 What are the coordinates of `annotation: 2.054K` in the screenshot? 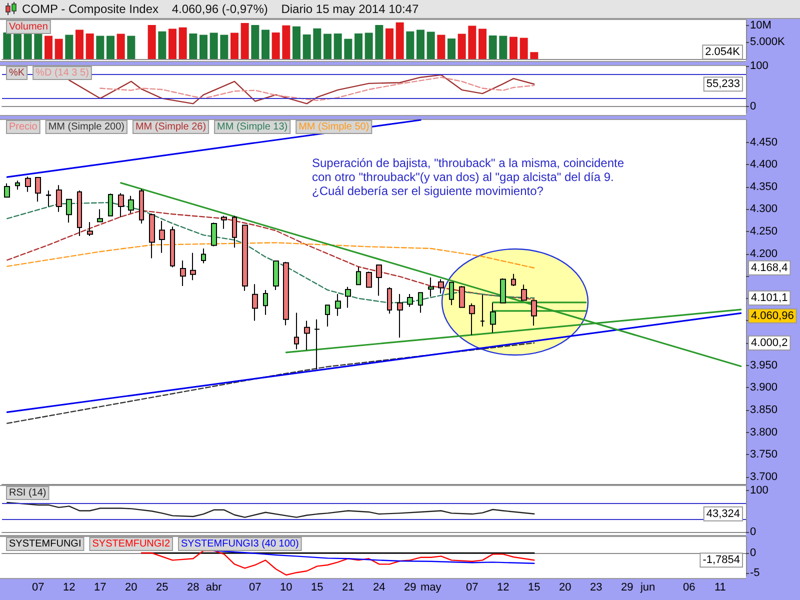 It's located at (723, 52).